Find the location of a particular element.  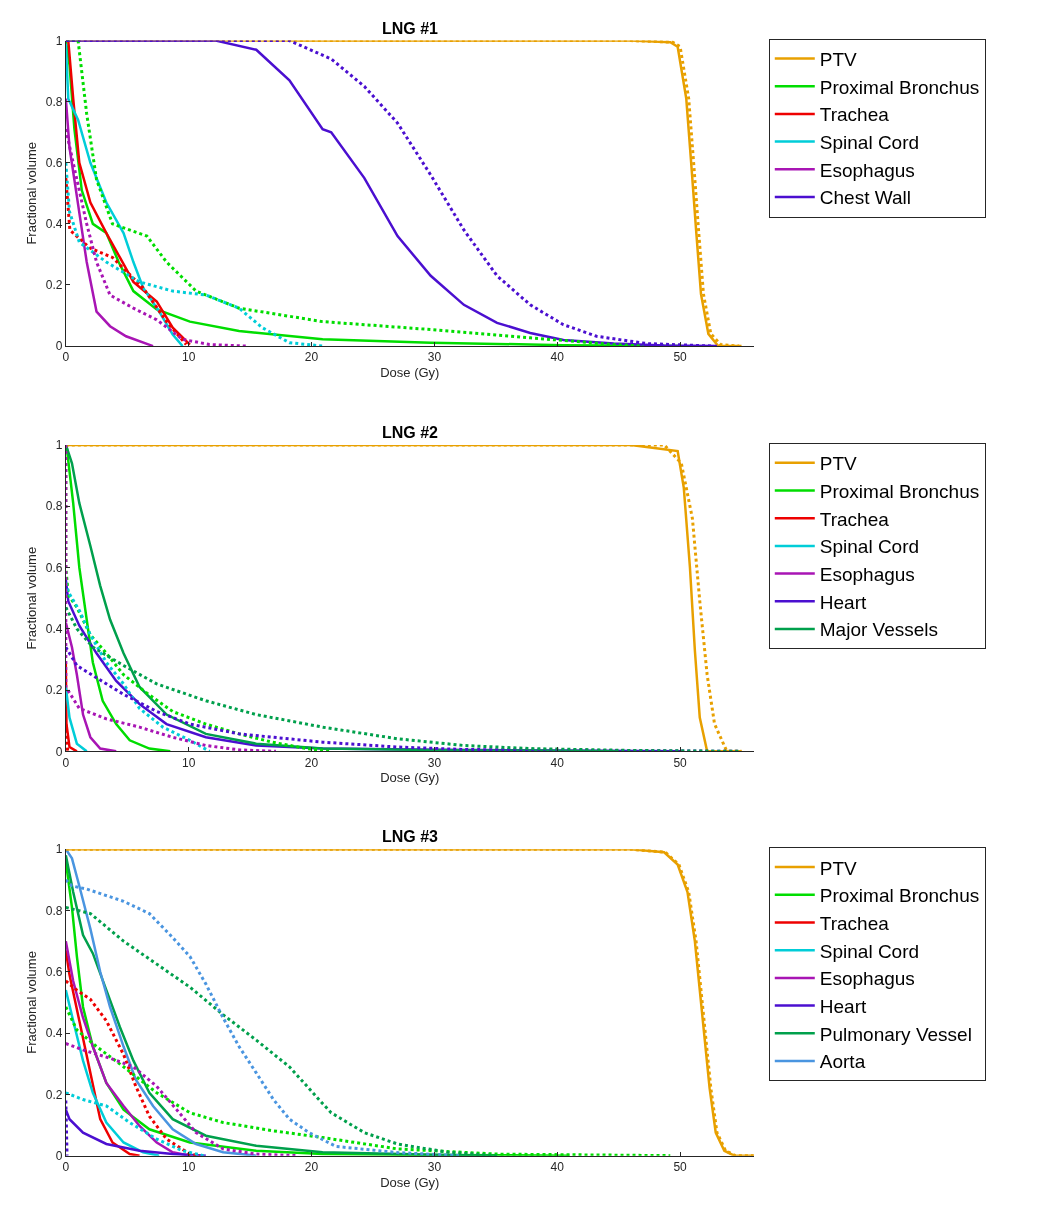

legend-label: Major Vessels is located at coordinates (879, 630).